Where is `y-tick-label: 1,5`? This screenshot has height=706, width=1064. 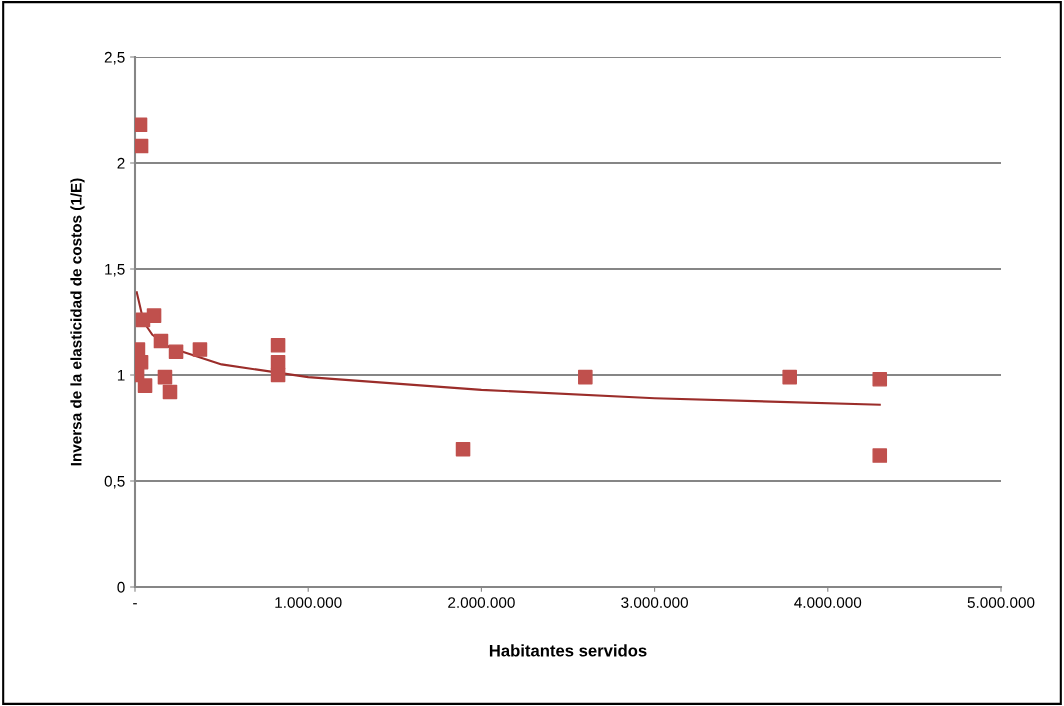 y-tick-label: 1,5 is located at coordinates (115, 270).